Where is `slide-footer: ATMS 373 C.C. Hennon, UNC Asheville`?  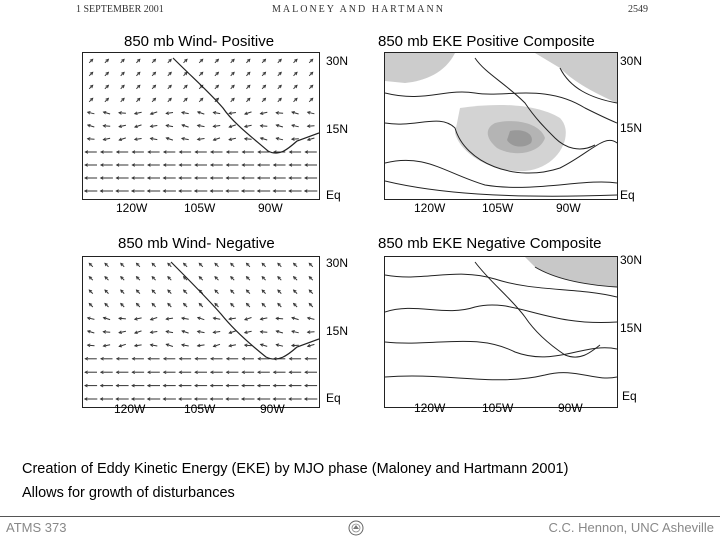
slide-footer: ATMS 373 C.C. Hennon, UNC Asheville is located at coordinates (360, 528).